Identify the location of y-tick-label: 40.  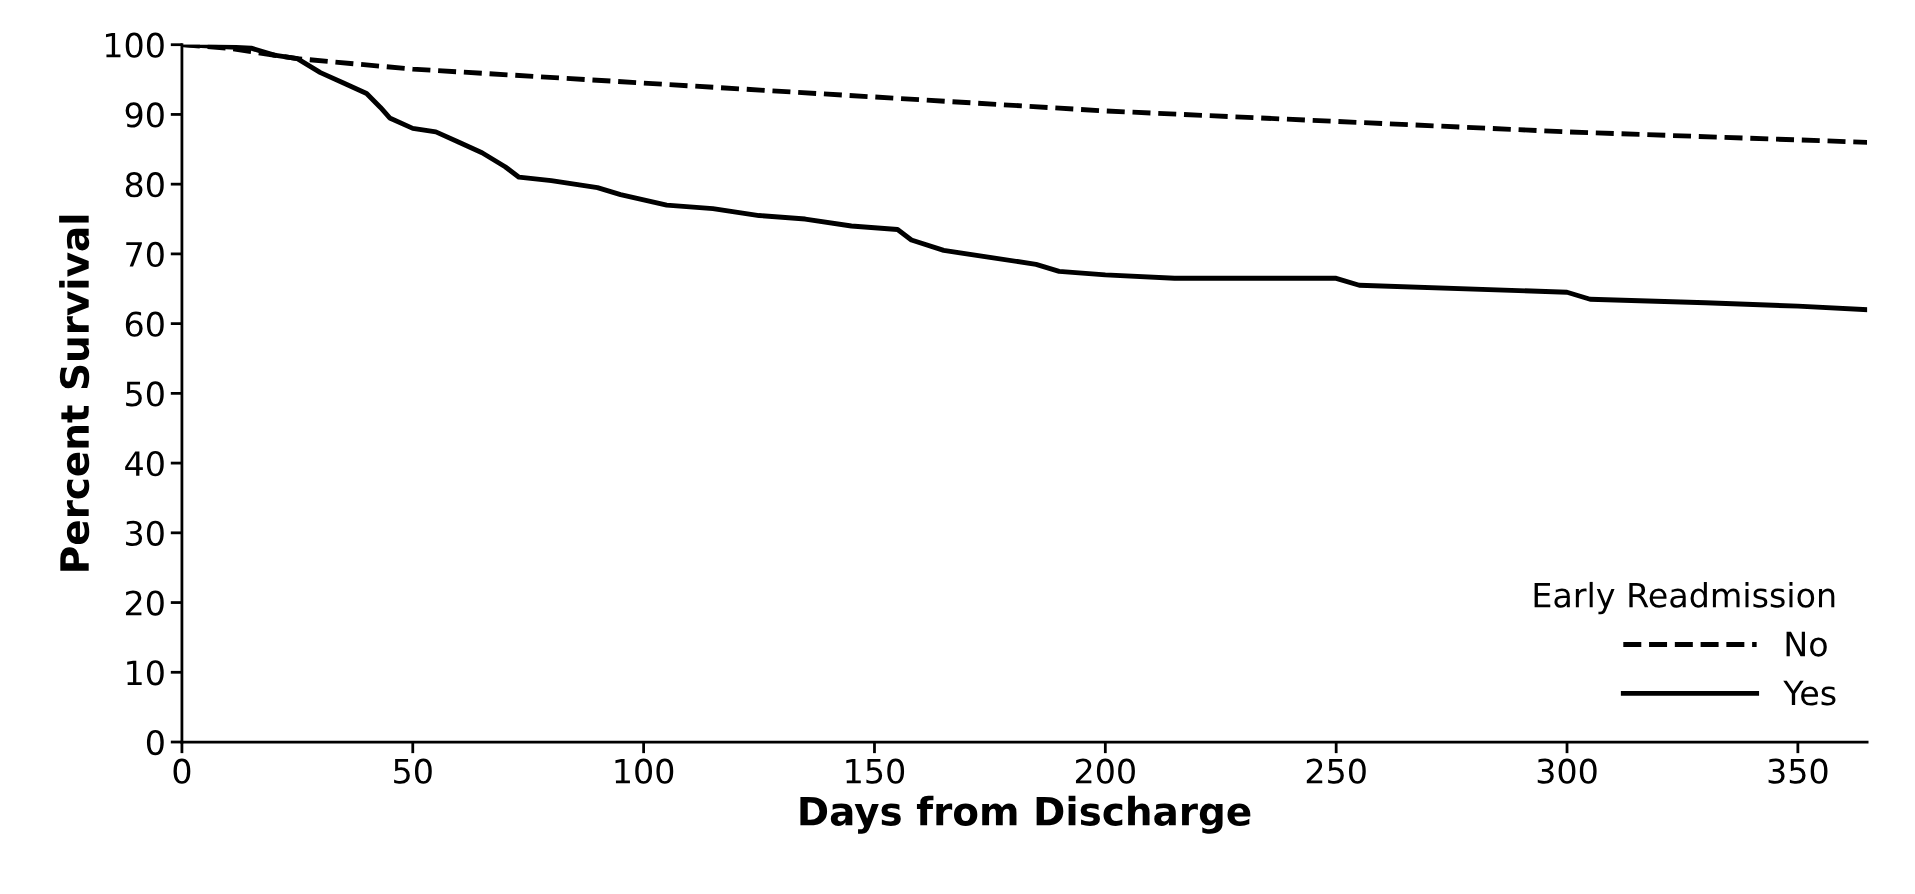
(144, 464).